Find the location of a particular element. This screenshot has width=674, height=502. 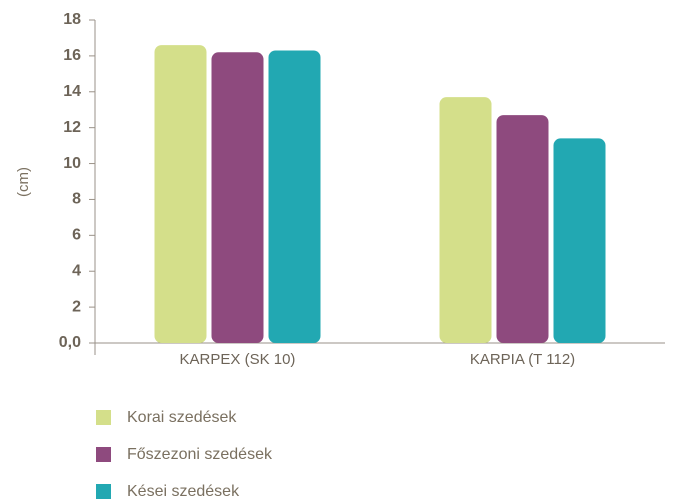

y-tick-label: 16 is located at coordinates (72, 55).